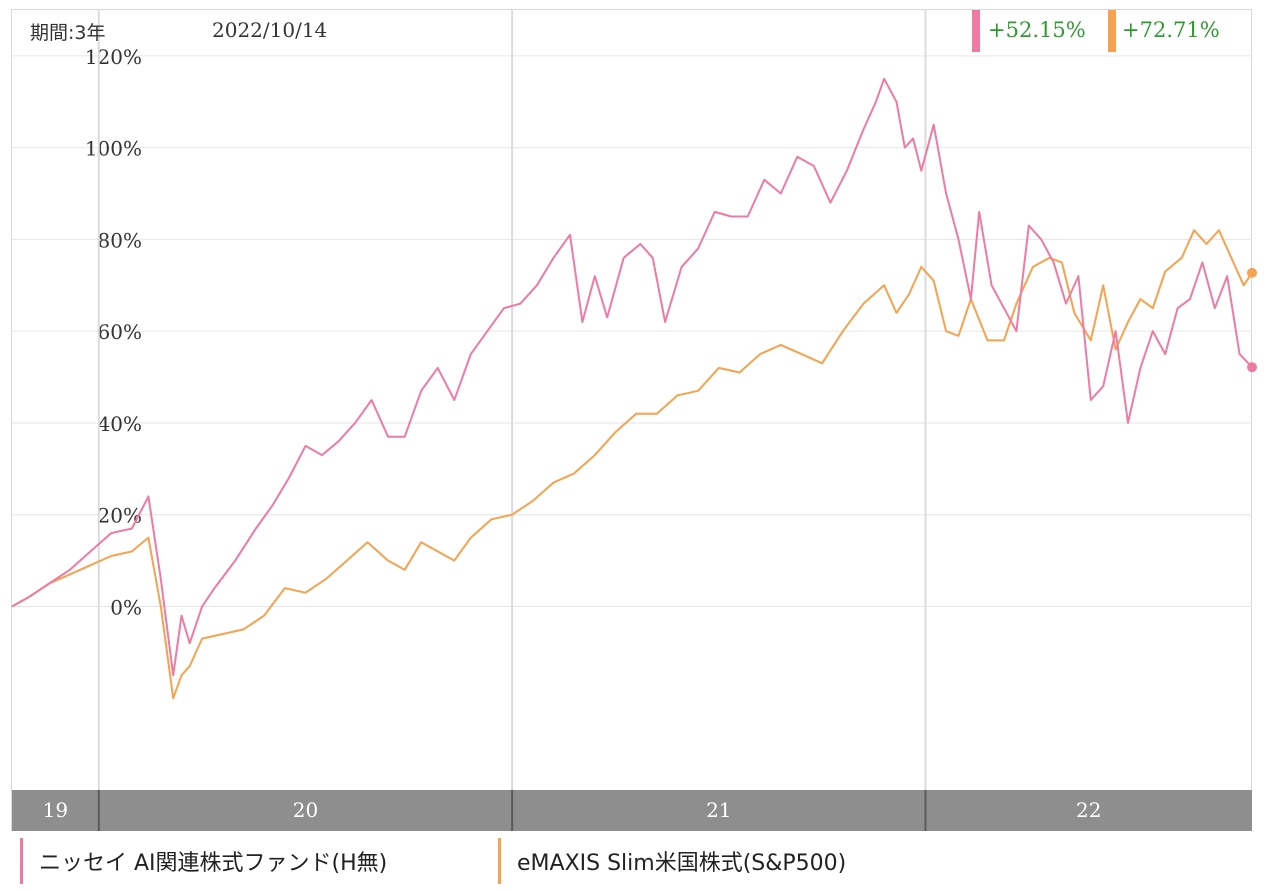 This screenshot has height=891, width=1273. Describe the element at coordinates (1252, 272) in the screenshot. I see `series-endpoint-sp500` at that location.